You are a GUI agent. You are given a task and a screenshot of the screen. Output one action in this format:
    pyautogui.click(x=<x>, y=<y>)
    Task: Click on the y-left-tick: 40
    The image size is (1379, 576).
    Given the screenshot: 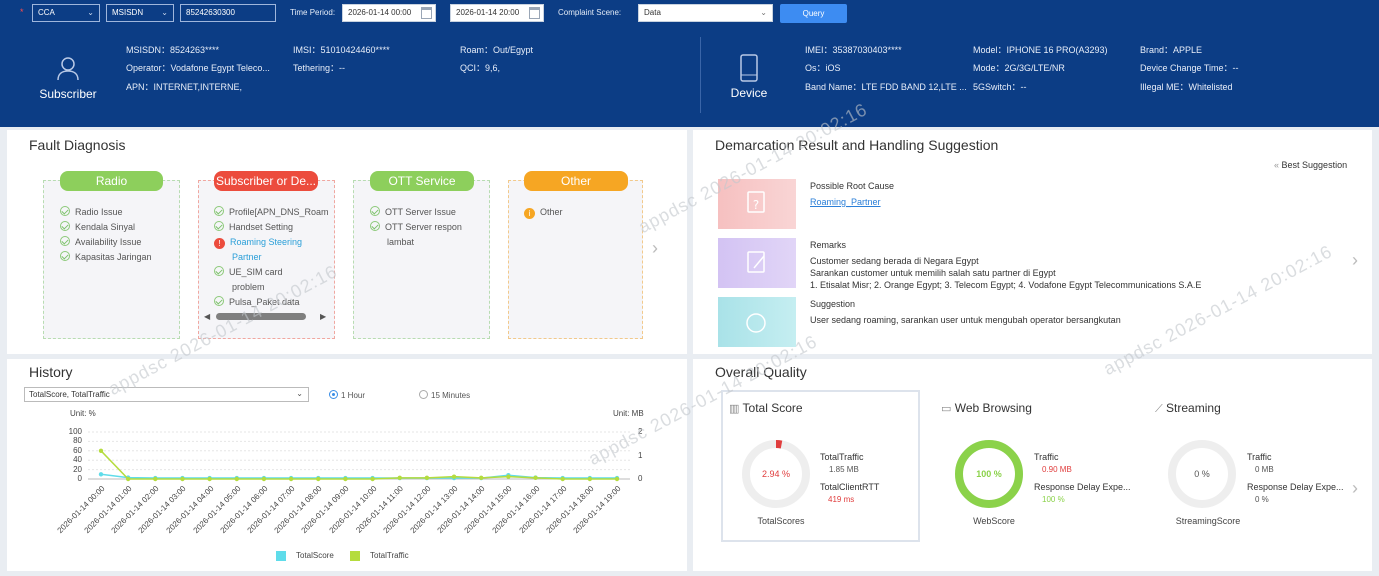 What is the action you would take?
    pyautogui.click(x=77, y=460)
    